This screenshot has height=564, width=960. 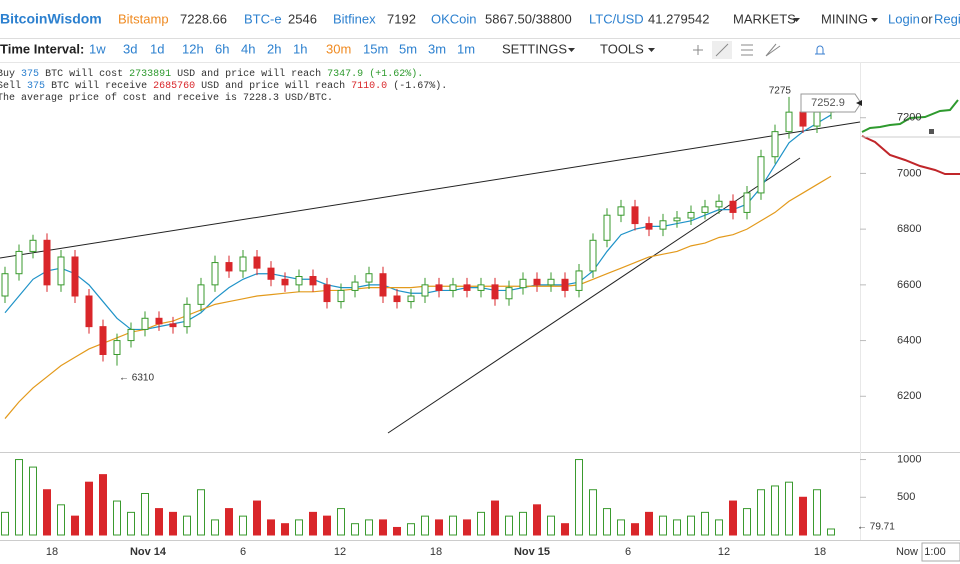 I want to click on depth-asks, so click(x=910, y=155).